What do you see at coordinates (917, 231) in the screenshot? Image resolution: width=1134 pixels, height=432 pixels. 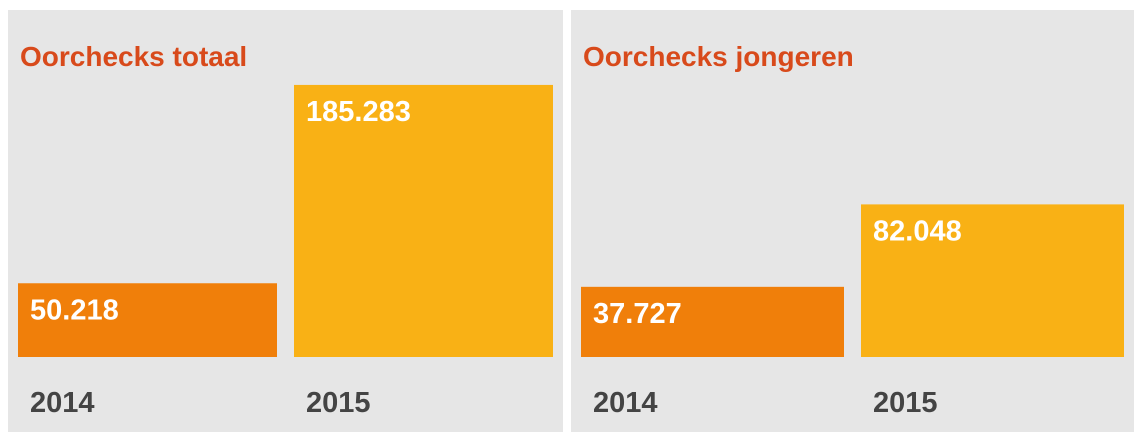 I see `value-label: 82.048` at bounding box center [917, 231].